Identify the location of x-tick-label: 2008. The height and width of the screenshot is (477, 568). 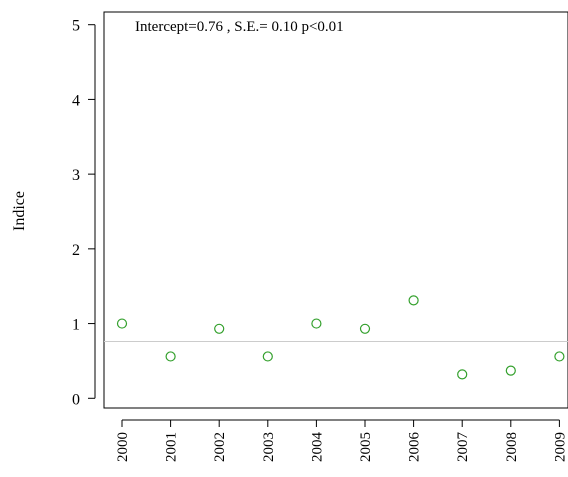
(512, 447).